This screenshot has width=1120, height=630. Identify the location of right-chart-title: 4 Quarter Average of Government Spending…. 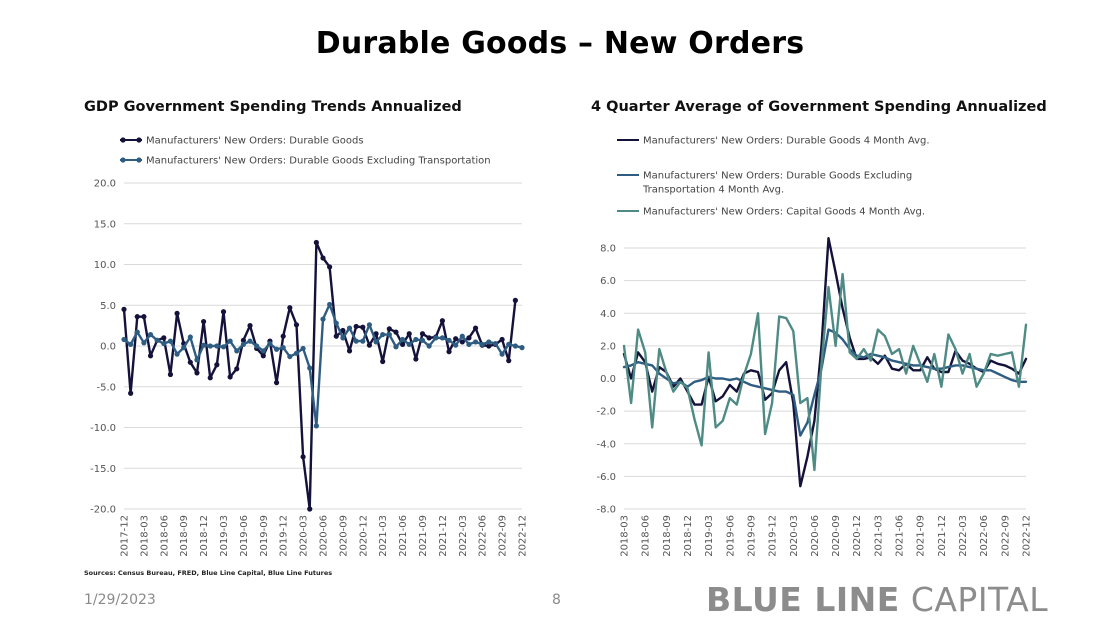
(819, 107).